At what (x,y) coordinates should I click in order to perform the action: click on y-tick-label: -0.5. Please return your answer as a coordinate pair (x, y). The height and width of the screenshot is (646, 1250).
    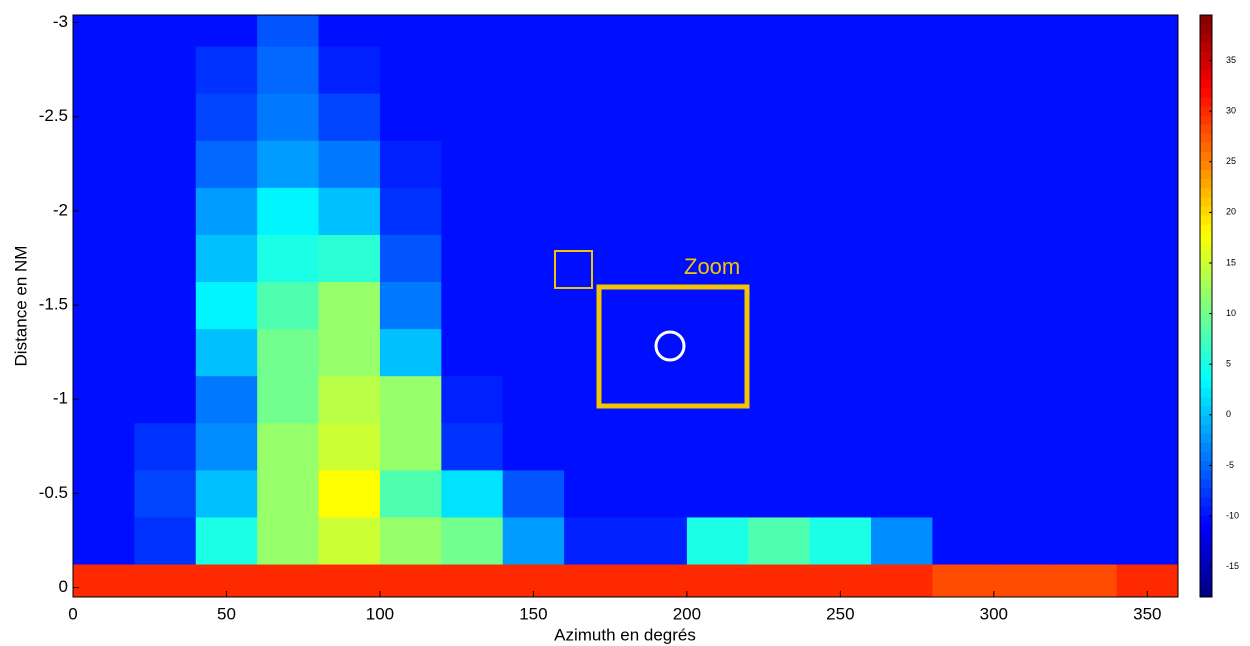
    Looking at the image, I should click on (53, 492).